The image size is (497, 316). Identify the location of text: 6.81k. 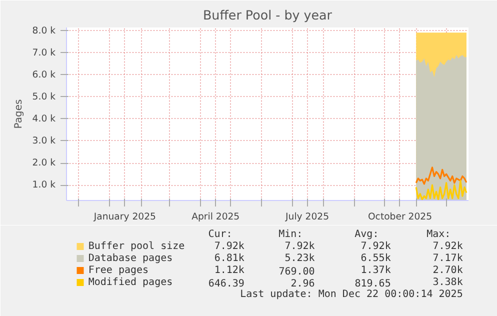
(229, 258).